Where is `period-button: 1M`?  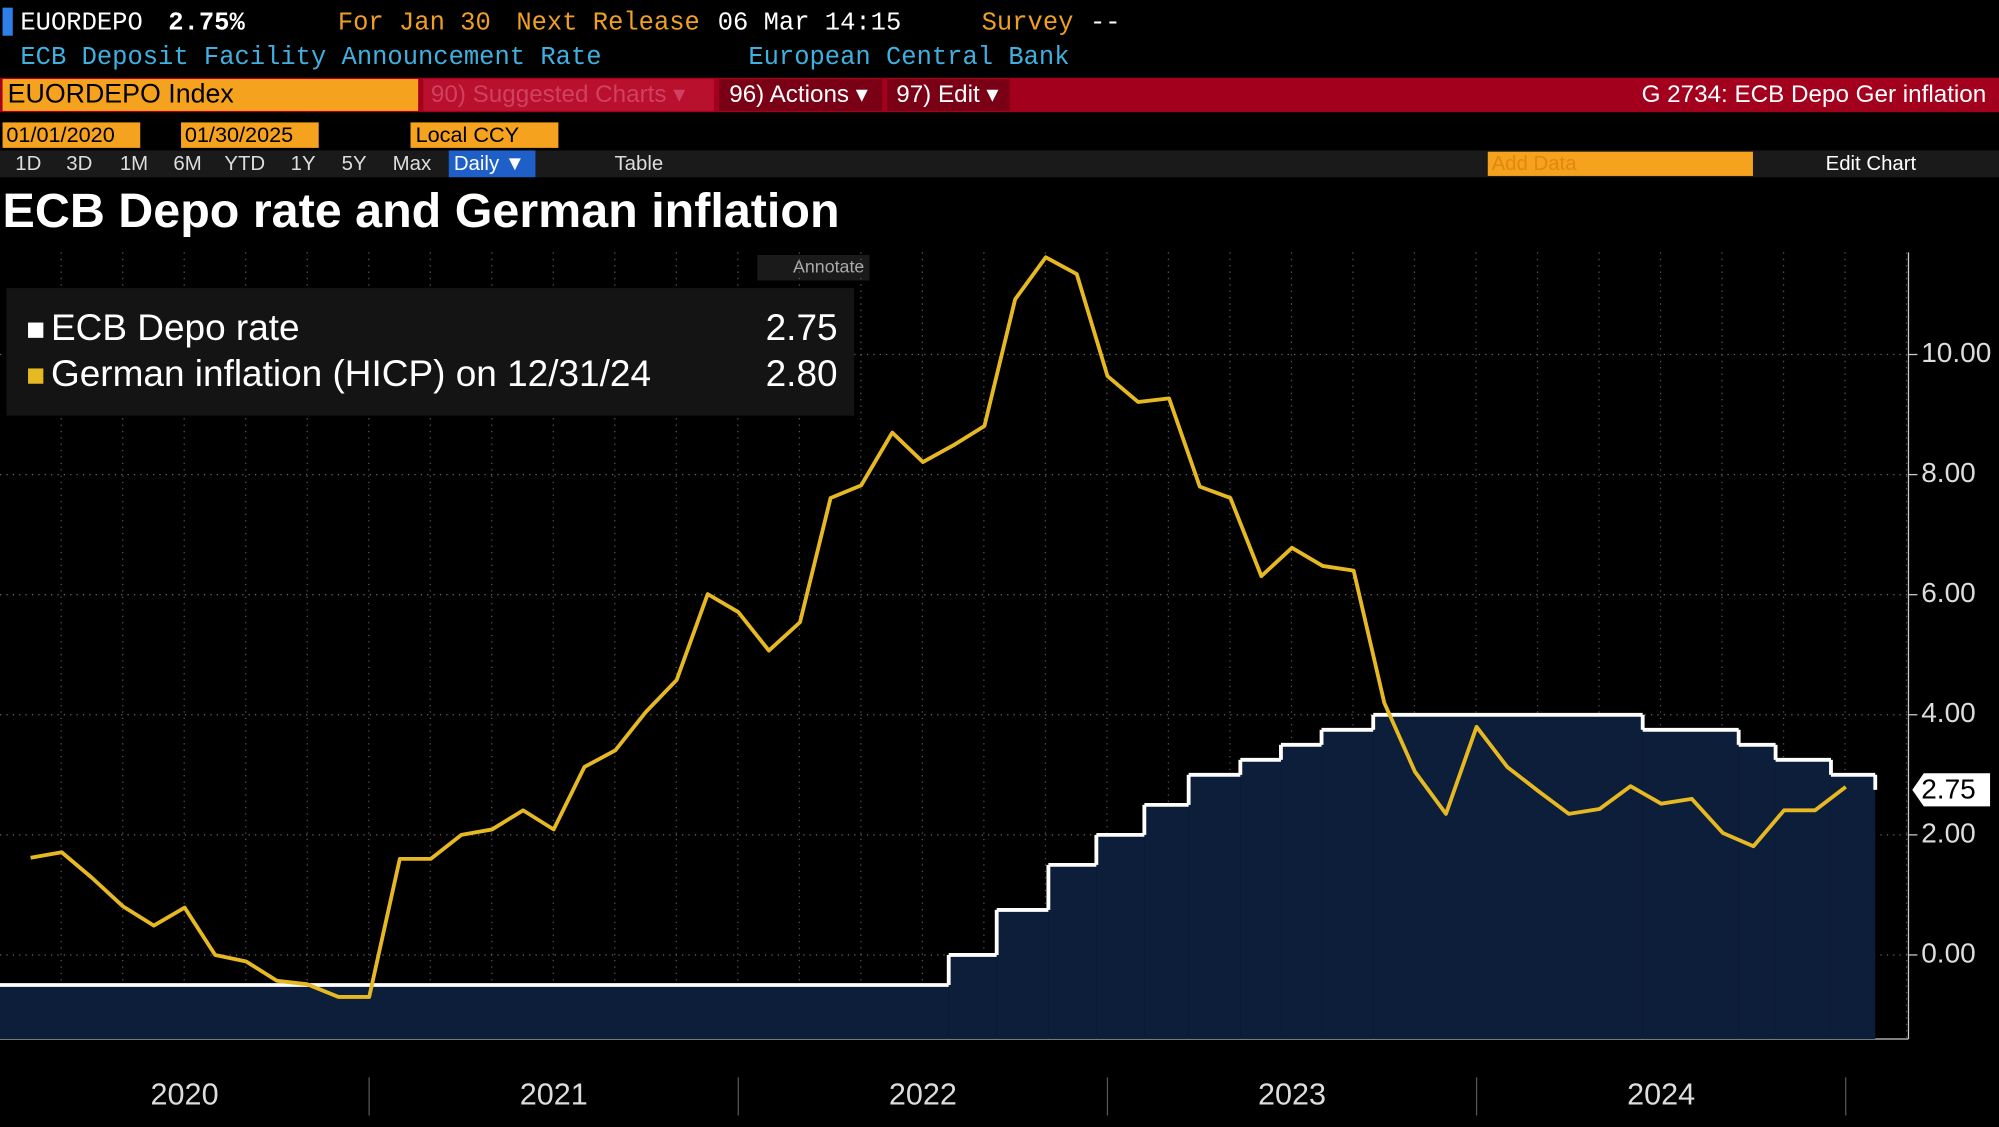 period-button: 1M is located at coordinates (134, 164).